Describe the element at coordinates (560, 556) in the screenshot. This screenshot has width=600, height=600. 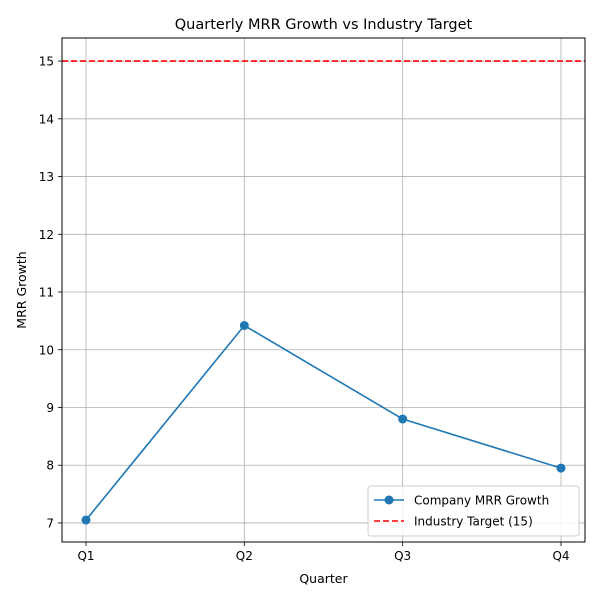
I see `x-tick-label: Q4` at that location.